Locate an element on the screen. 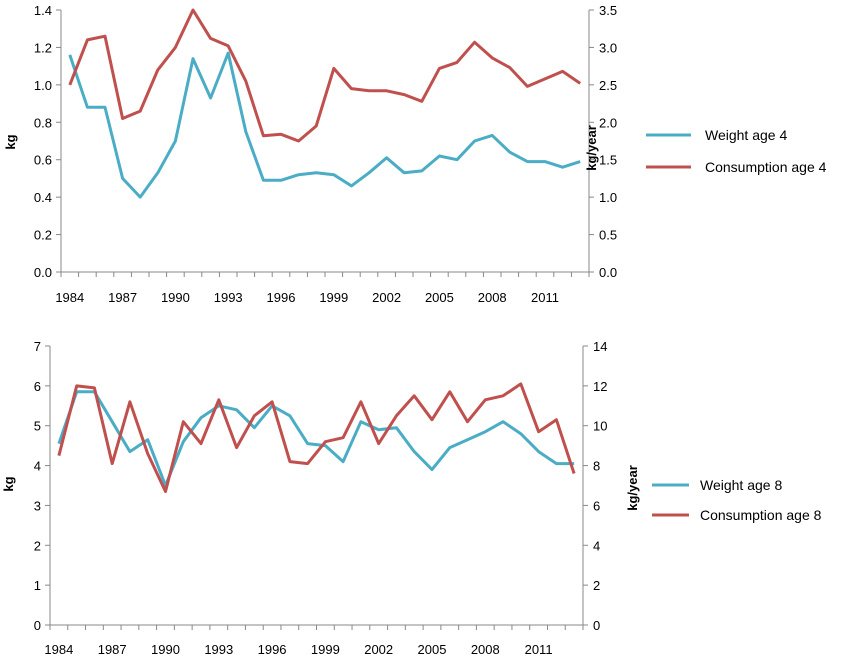  y-tick-label: 0 is located at coordinates (37, 625).